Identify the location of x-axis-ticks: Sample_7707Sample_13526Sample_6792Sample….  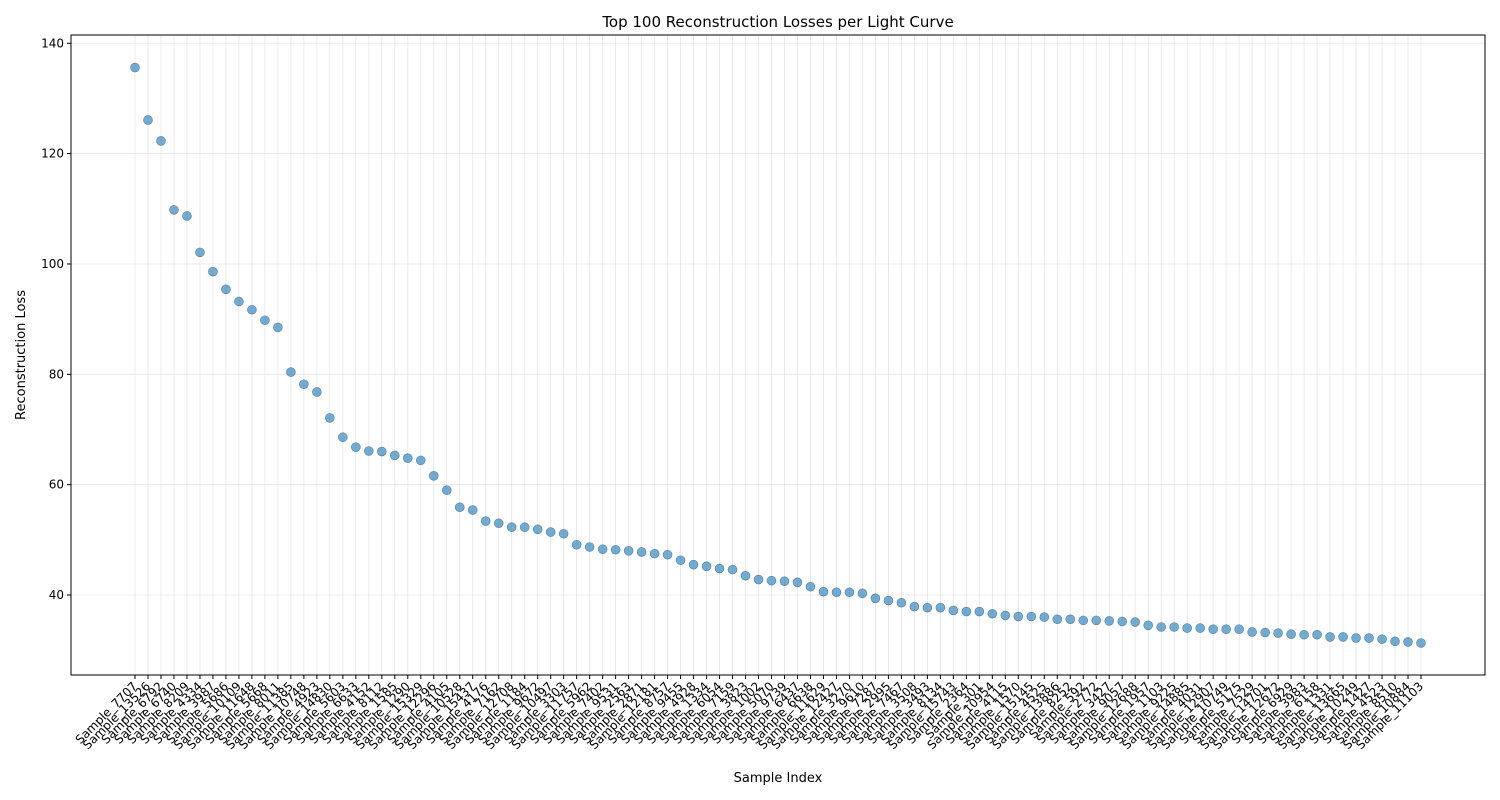
(749, 713).